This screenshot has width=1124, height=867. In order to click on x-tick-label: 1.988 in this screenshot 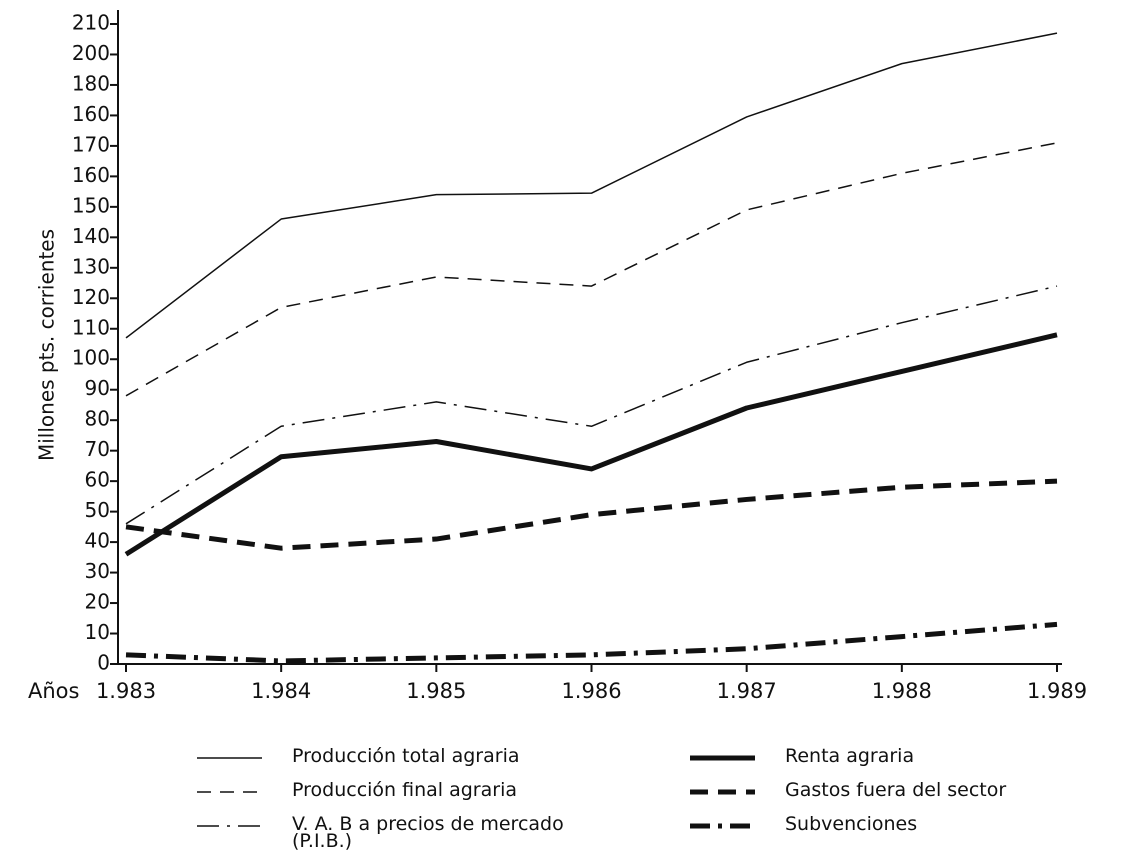, I will do `click(902, 691)`.